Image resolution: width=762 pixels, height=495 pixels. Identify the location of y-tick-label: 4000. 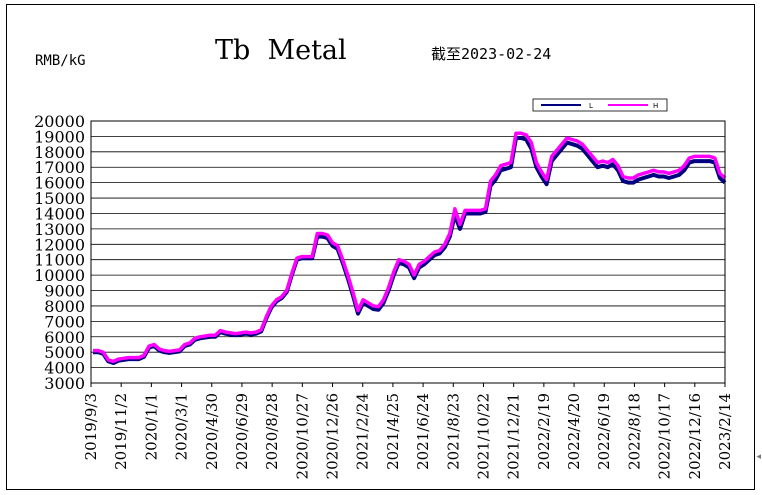
(64, 368).